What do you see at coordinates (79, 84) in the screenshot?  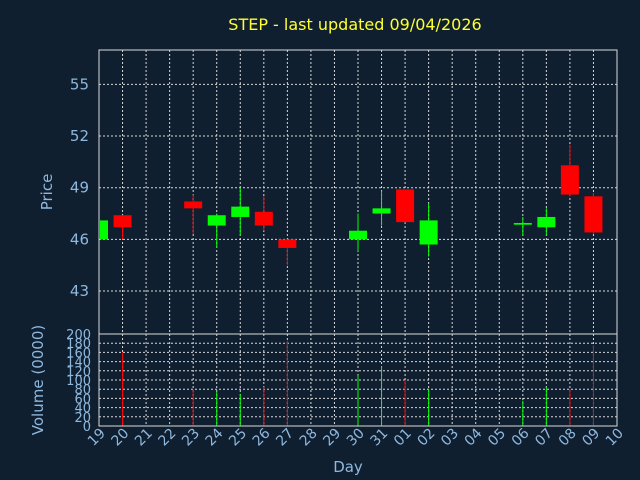 I see `price-tick-label: 55` at bounding box center [79, 84].